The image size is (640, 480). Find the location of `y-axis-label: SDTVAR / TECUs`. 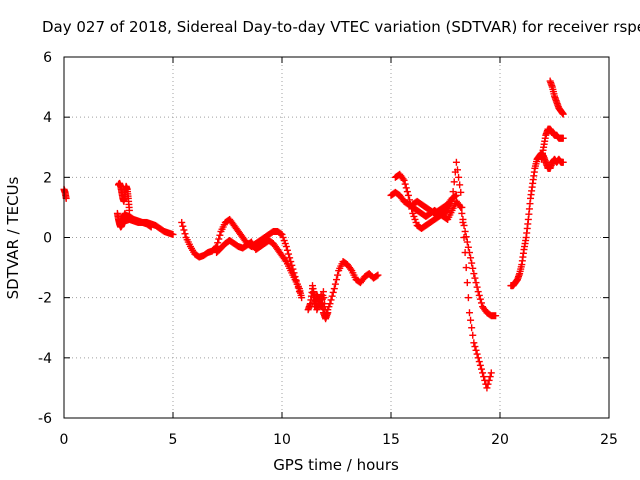

y-axis-label: SDTVAR / TECUs is located at coordinates (13, 237).